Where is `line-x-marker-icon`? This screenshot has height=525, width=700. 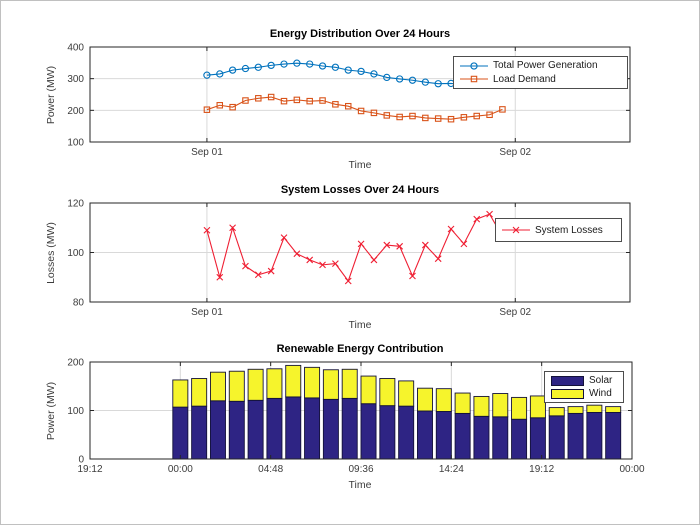
line-x-marker-icon is located at coordinates (516, 230).